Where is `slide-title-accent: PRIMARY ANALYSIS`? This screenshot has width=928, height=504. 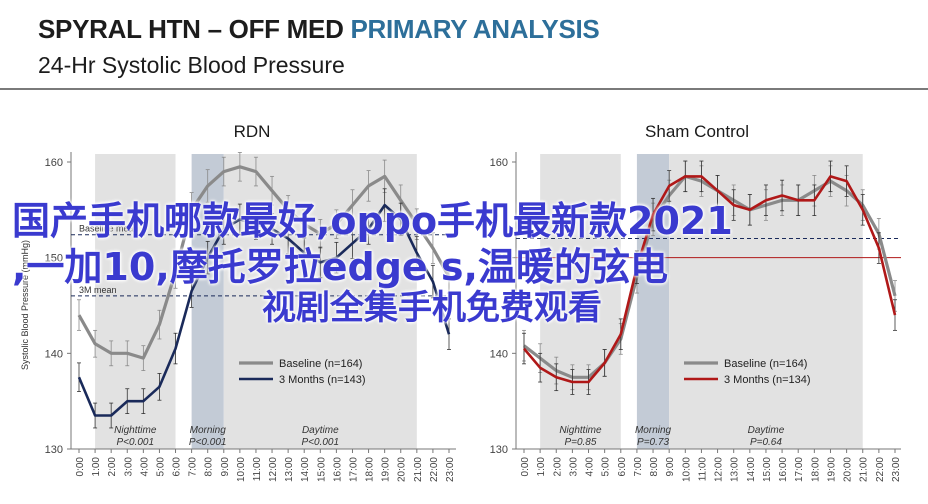 slide-title-accent: PRIMARY ANALYSIS is located at coordinates (475, 29).